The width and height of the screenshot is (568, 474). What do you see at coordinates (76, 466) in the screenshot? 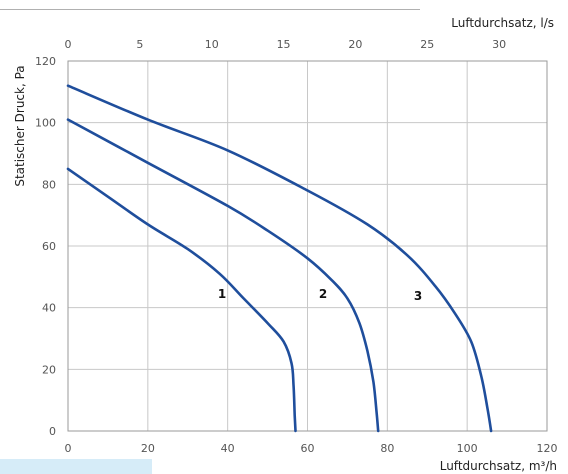
I see `highlight-band` at bounding box center [76, 466].